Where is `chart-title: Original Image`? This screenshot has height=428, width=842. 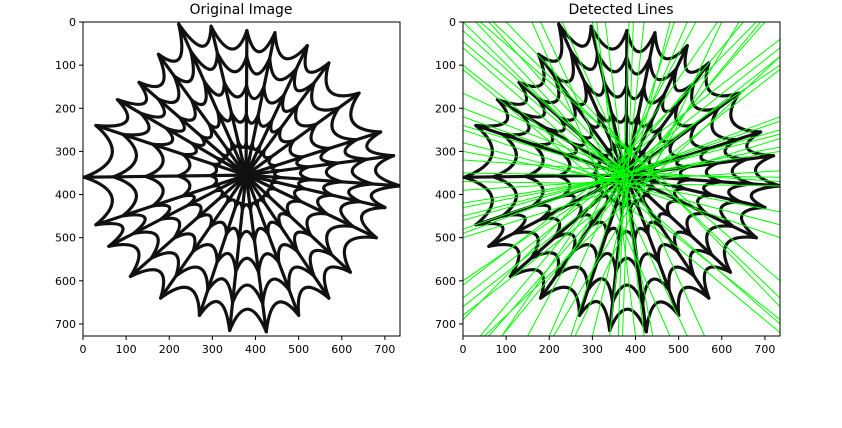 chart-title: Original Image is located at coordinates (240, 10).